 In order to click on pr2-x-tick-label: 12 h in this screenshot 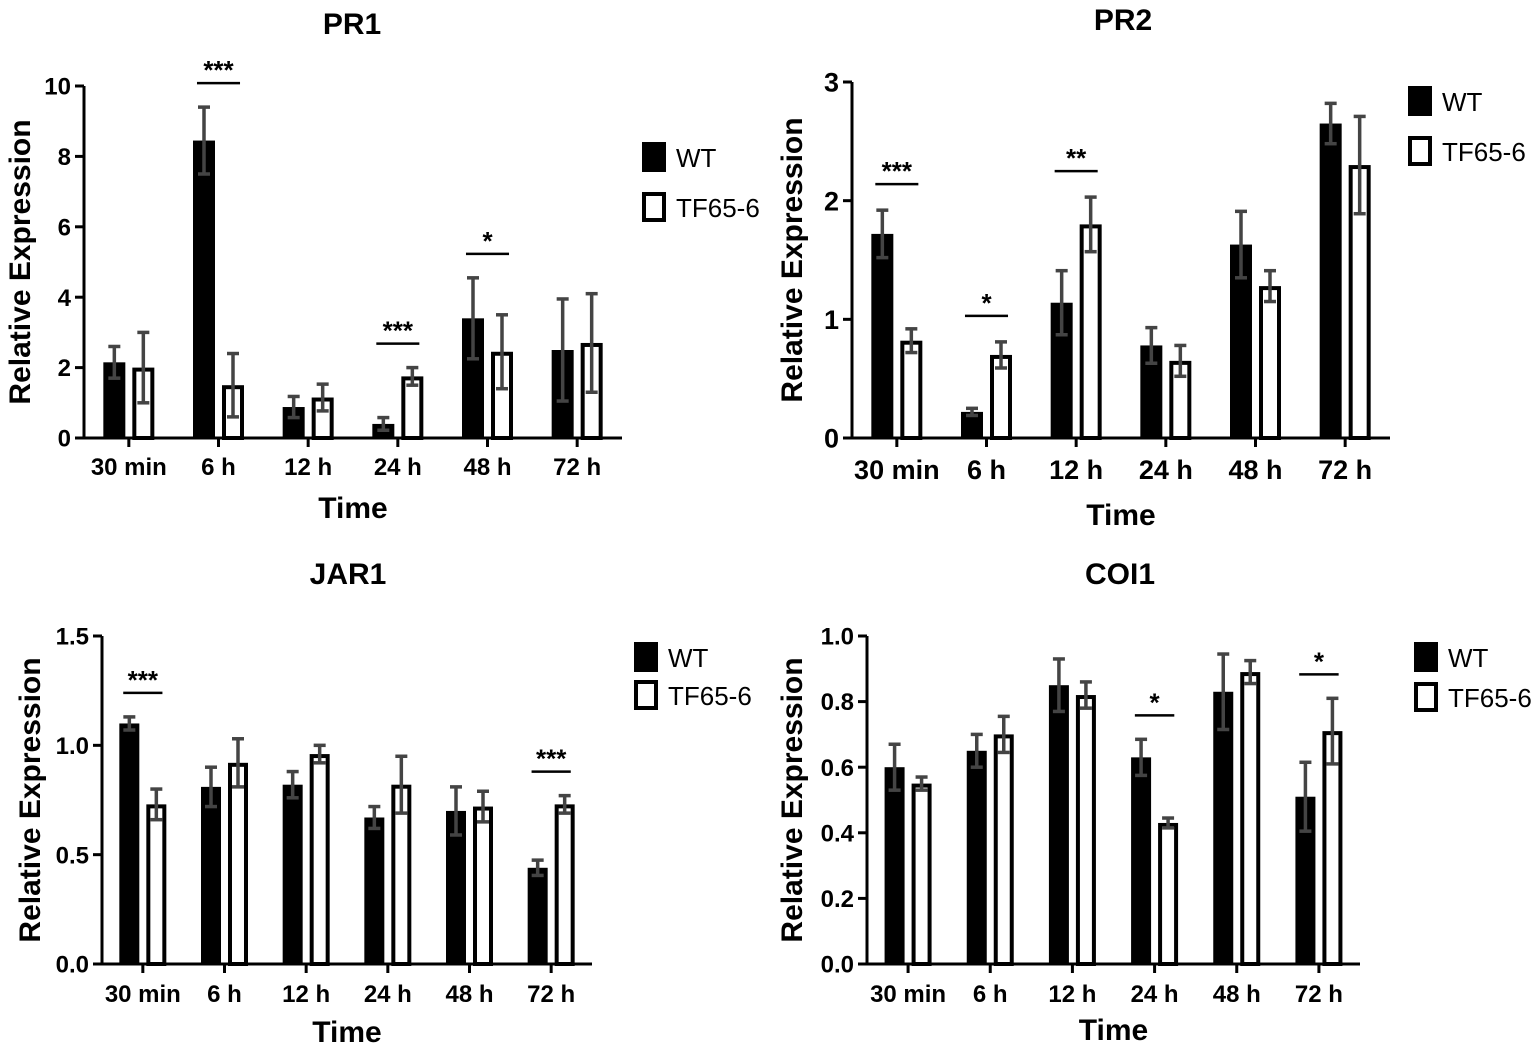, I will do `click(1076, 470)`.